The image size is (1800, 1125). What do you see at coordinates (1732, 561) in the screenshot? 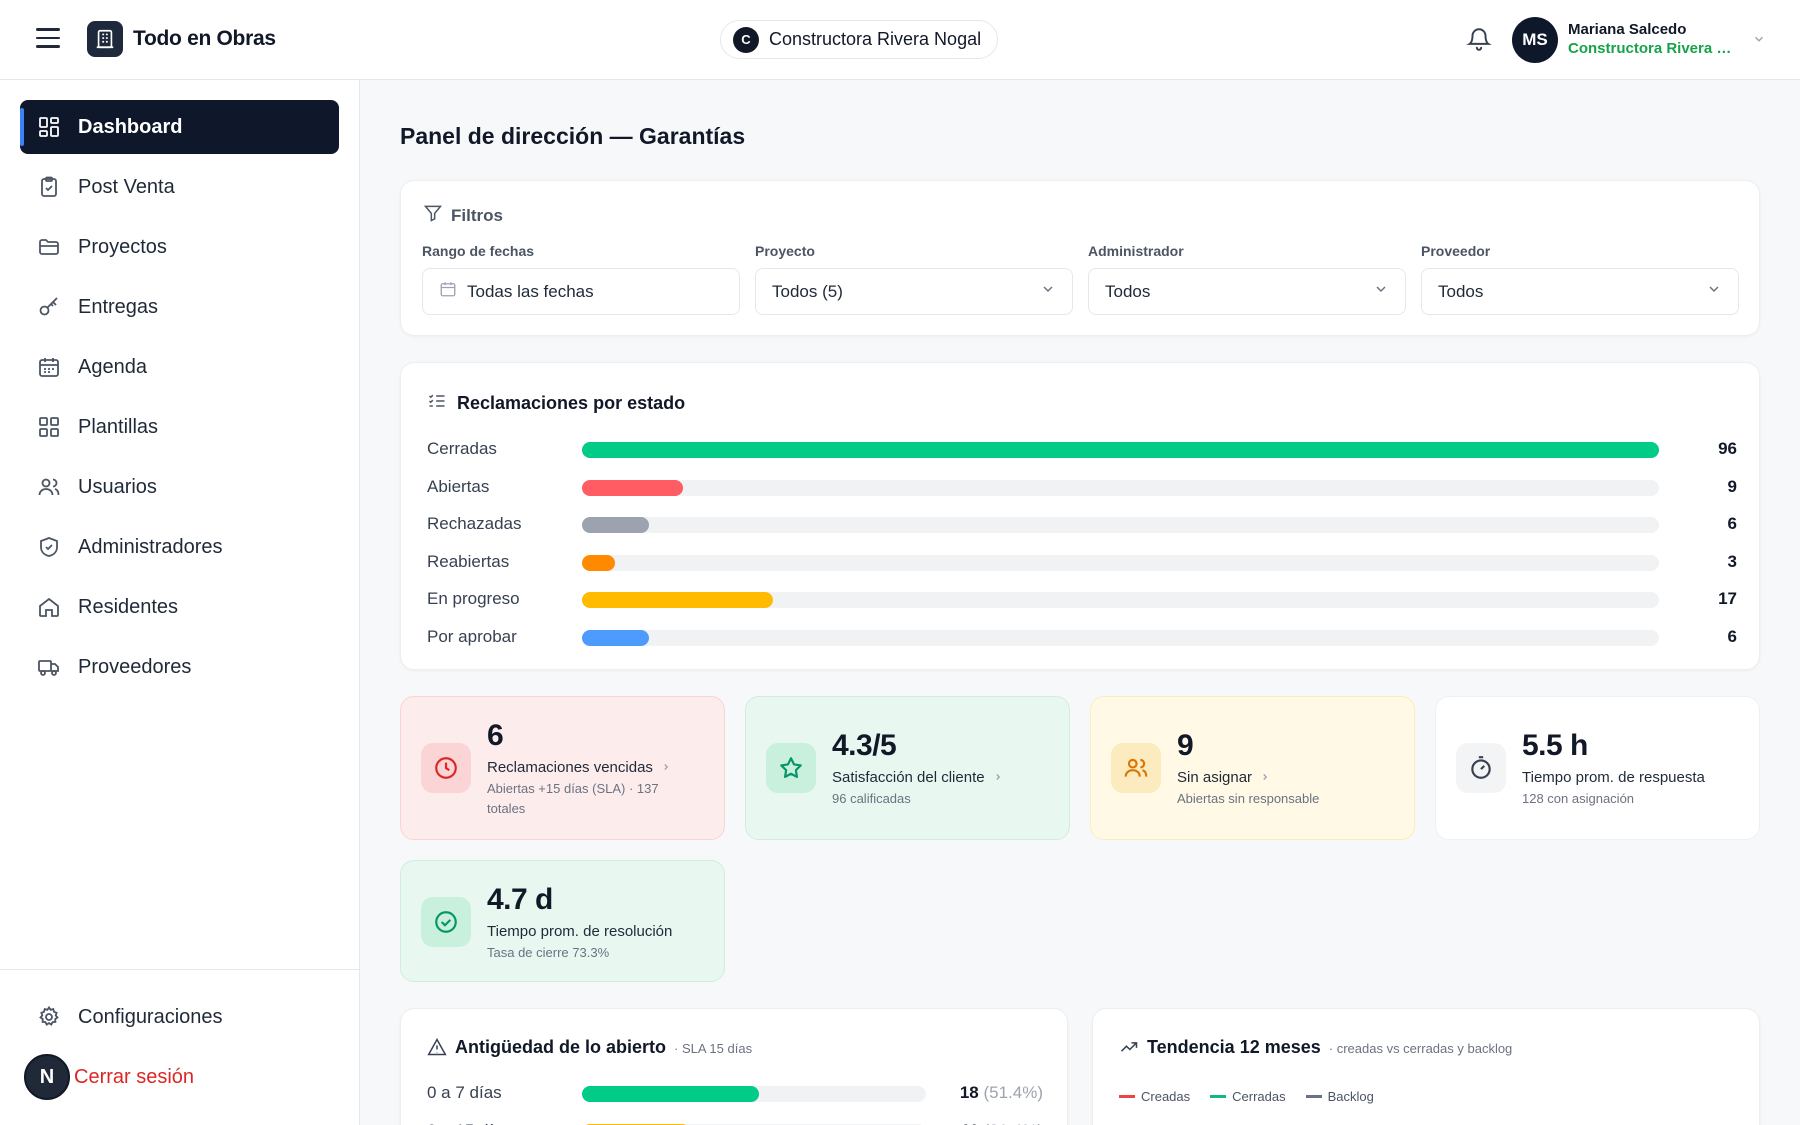
I see `status-row-value: 3` at bounding box center [1732, 561].